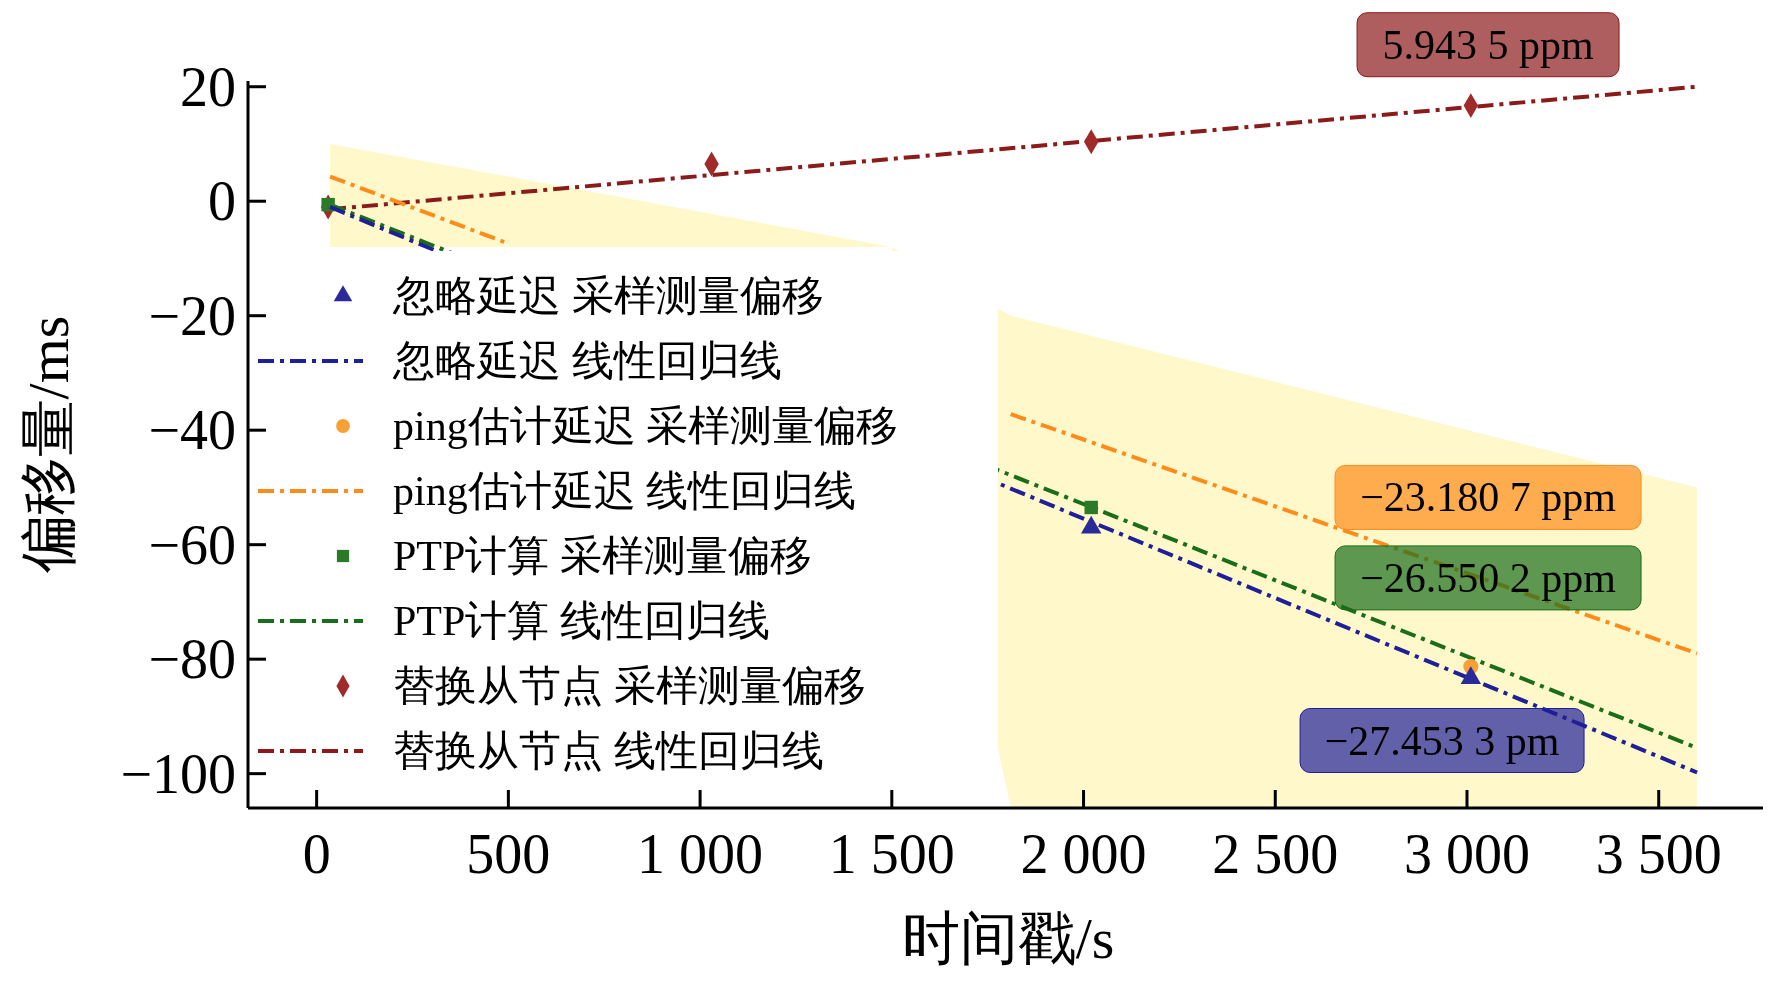 The height and width of the screenshot is (990, 1771). What do you see at coordinates (587, 361) in the screenshot?
I see `legend-label: 忽略延迟 线性回归线` at bounding box center [587, 361].